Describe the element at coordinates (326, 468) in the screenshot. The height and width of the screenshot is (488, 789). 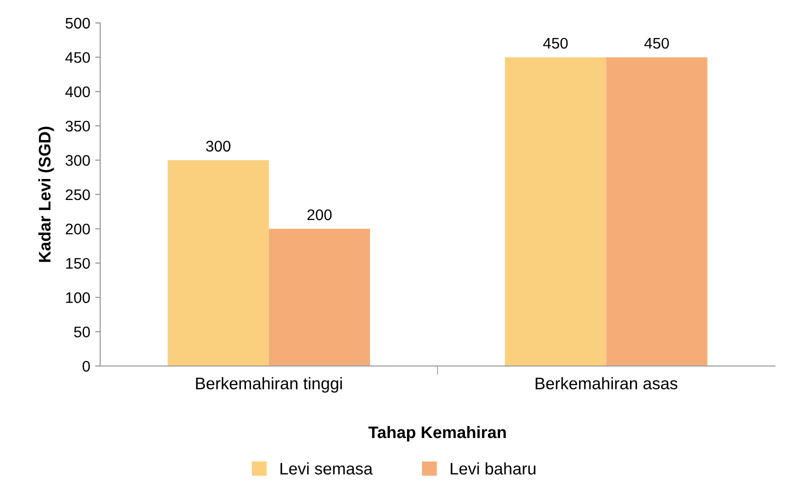
I see `legend-label: Levi semasa` at that location.